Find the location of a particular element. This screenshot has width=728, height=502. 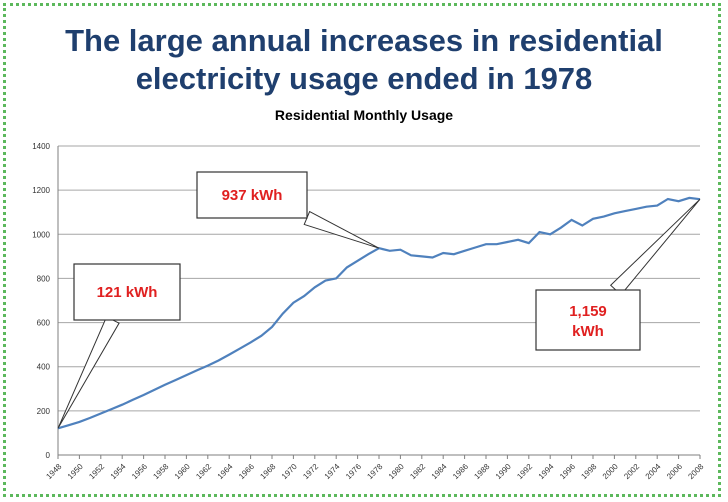

x-tick-label: 1992 is located at coordinates (524, 471).